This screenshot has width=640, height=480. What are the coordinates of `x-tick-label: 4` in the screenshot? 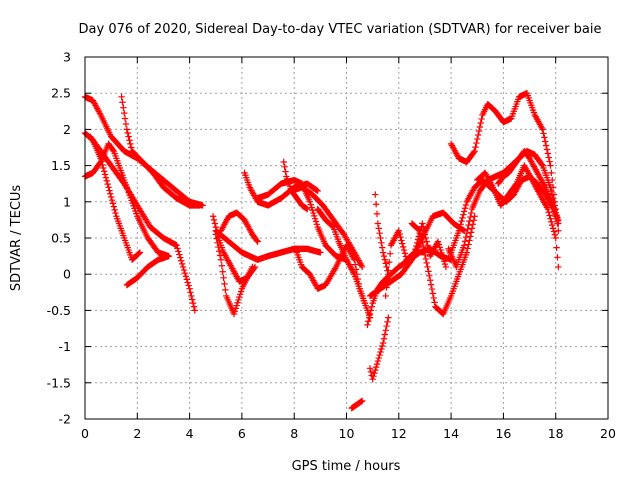 It's located at (190, 433).